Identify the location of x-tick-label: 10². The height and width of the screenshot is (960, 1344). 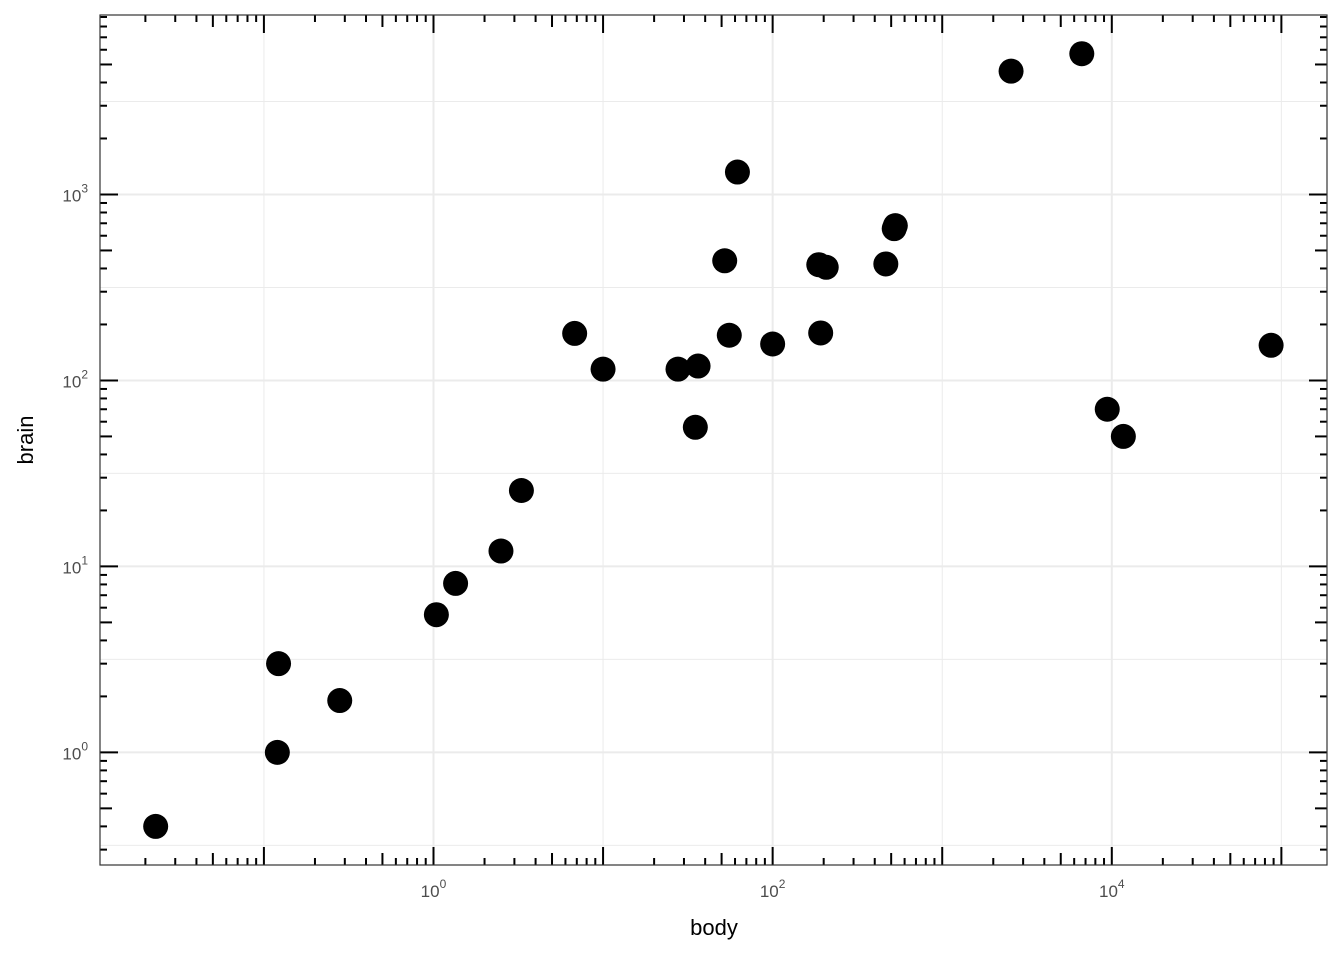
(773, 889).